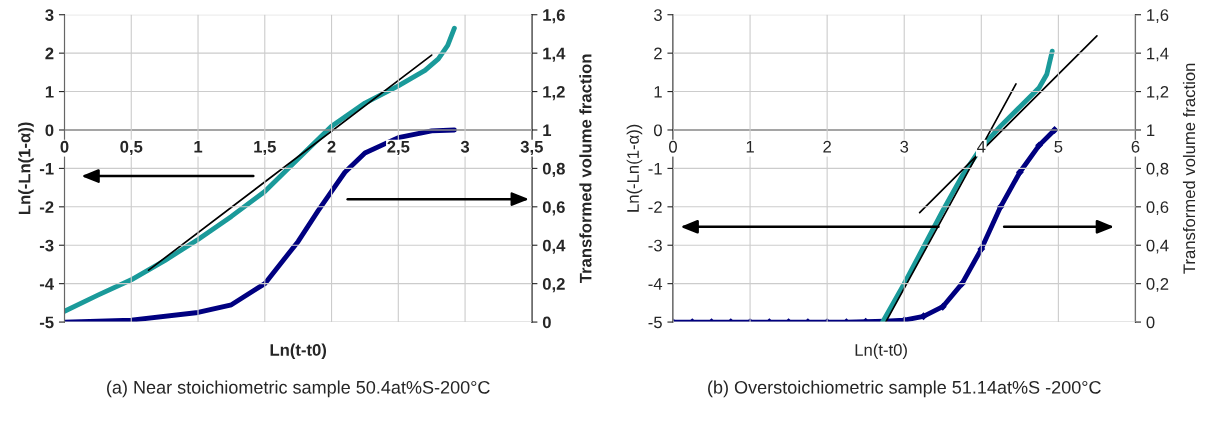 The height and width of the screenshot is (421, 1217). What do you see at coordinates (398, 148) in the screenshot?
I see `x-tick-label: 2,5` at bounding box center [398, 148].